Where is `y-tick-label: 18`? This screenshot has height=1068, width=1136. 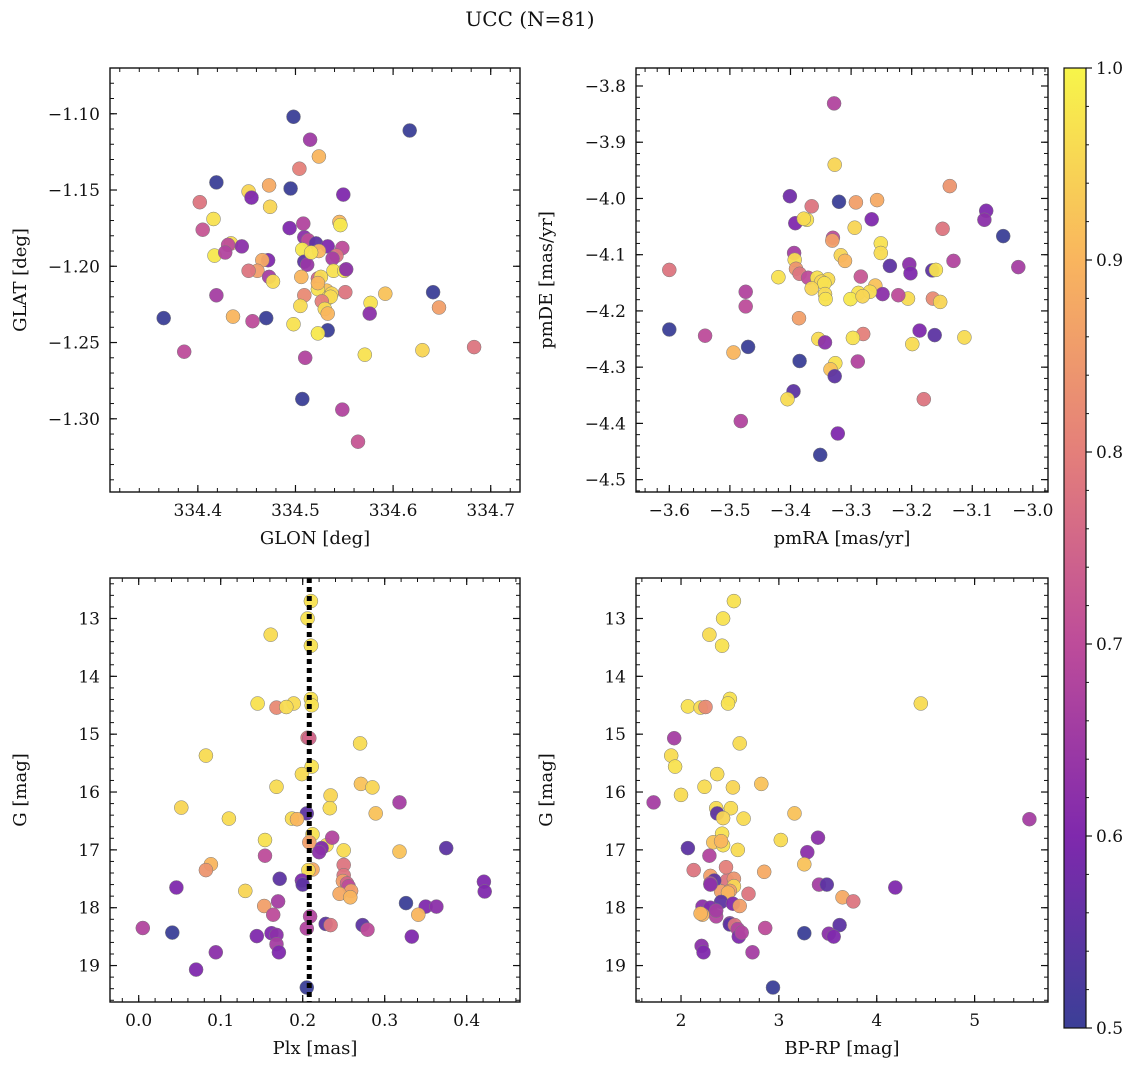 y-tick-label: 18 is located at coordinates (89, 909).